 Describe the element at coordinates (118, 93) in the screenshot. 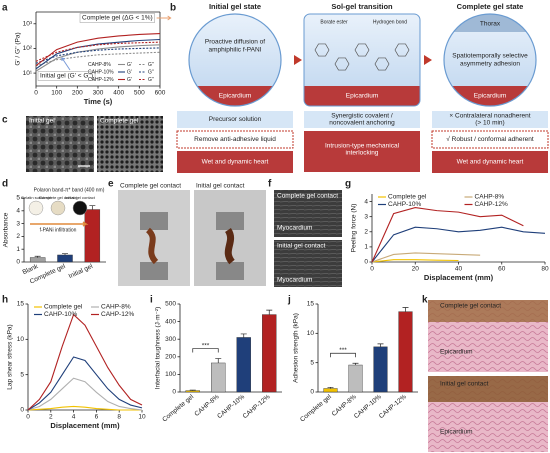

I see `x-tick-label: 400` at that location.